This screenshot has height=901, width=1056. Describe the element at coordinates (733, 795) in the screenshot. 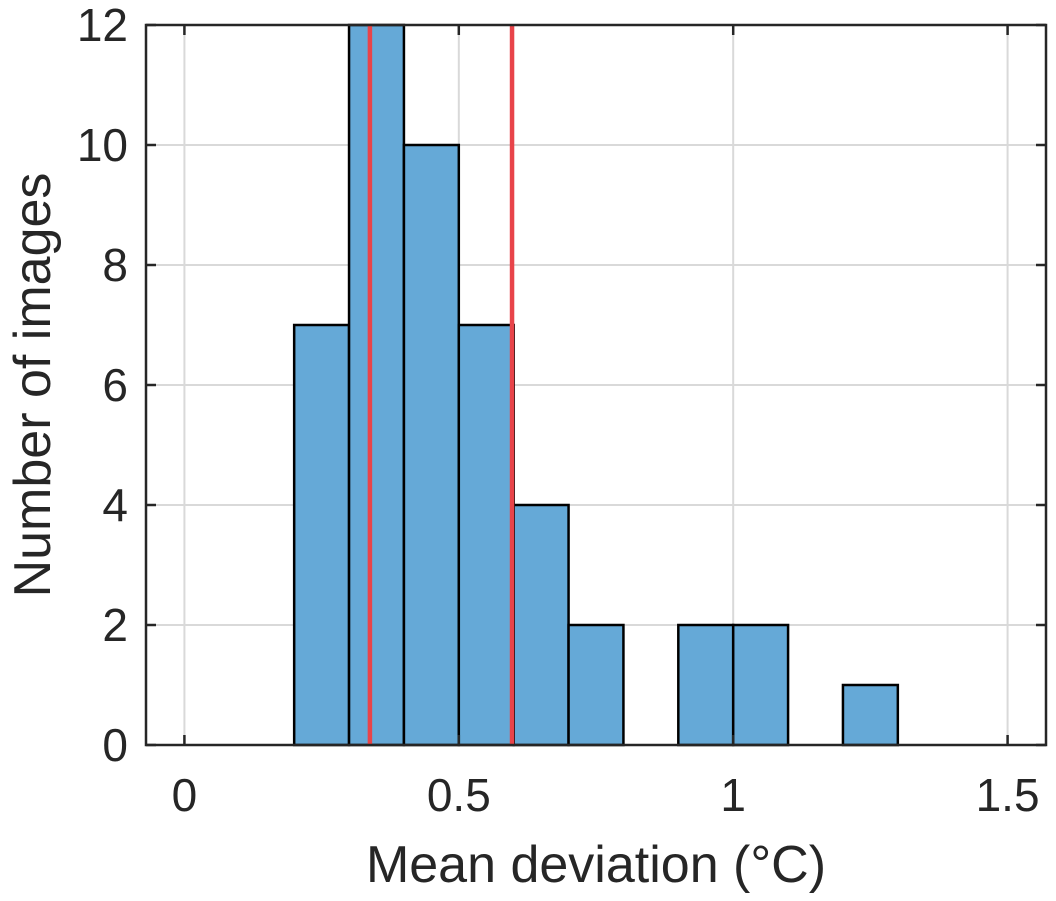

I see `x-tick-label-2: 1` at that location.